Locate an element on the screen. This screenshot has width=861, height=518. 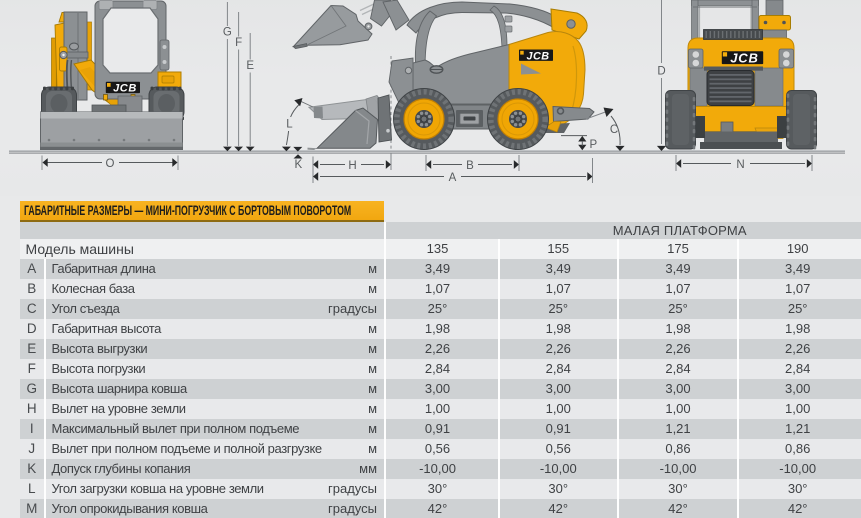
svg-text: P is located at coordinates (594, 145).